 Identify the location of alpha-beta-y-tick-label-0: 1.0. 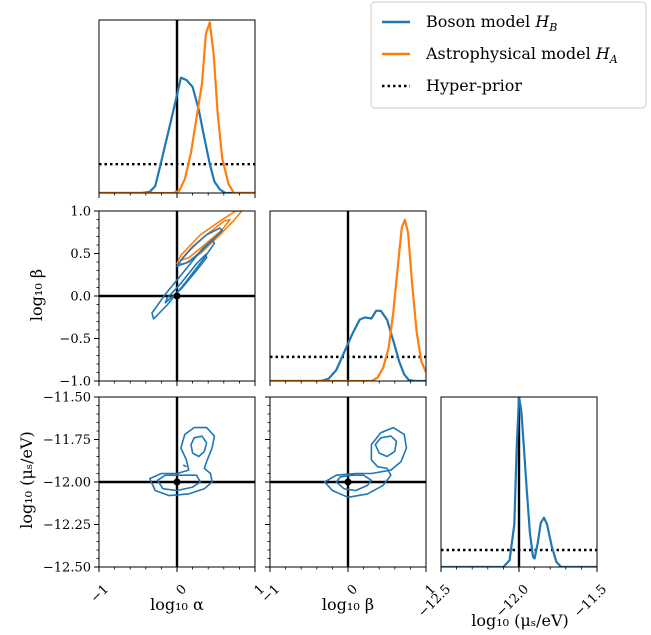
(80, 212).